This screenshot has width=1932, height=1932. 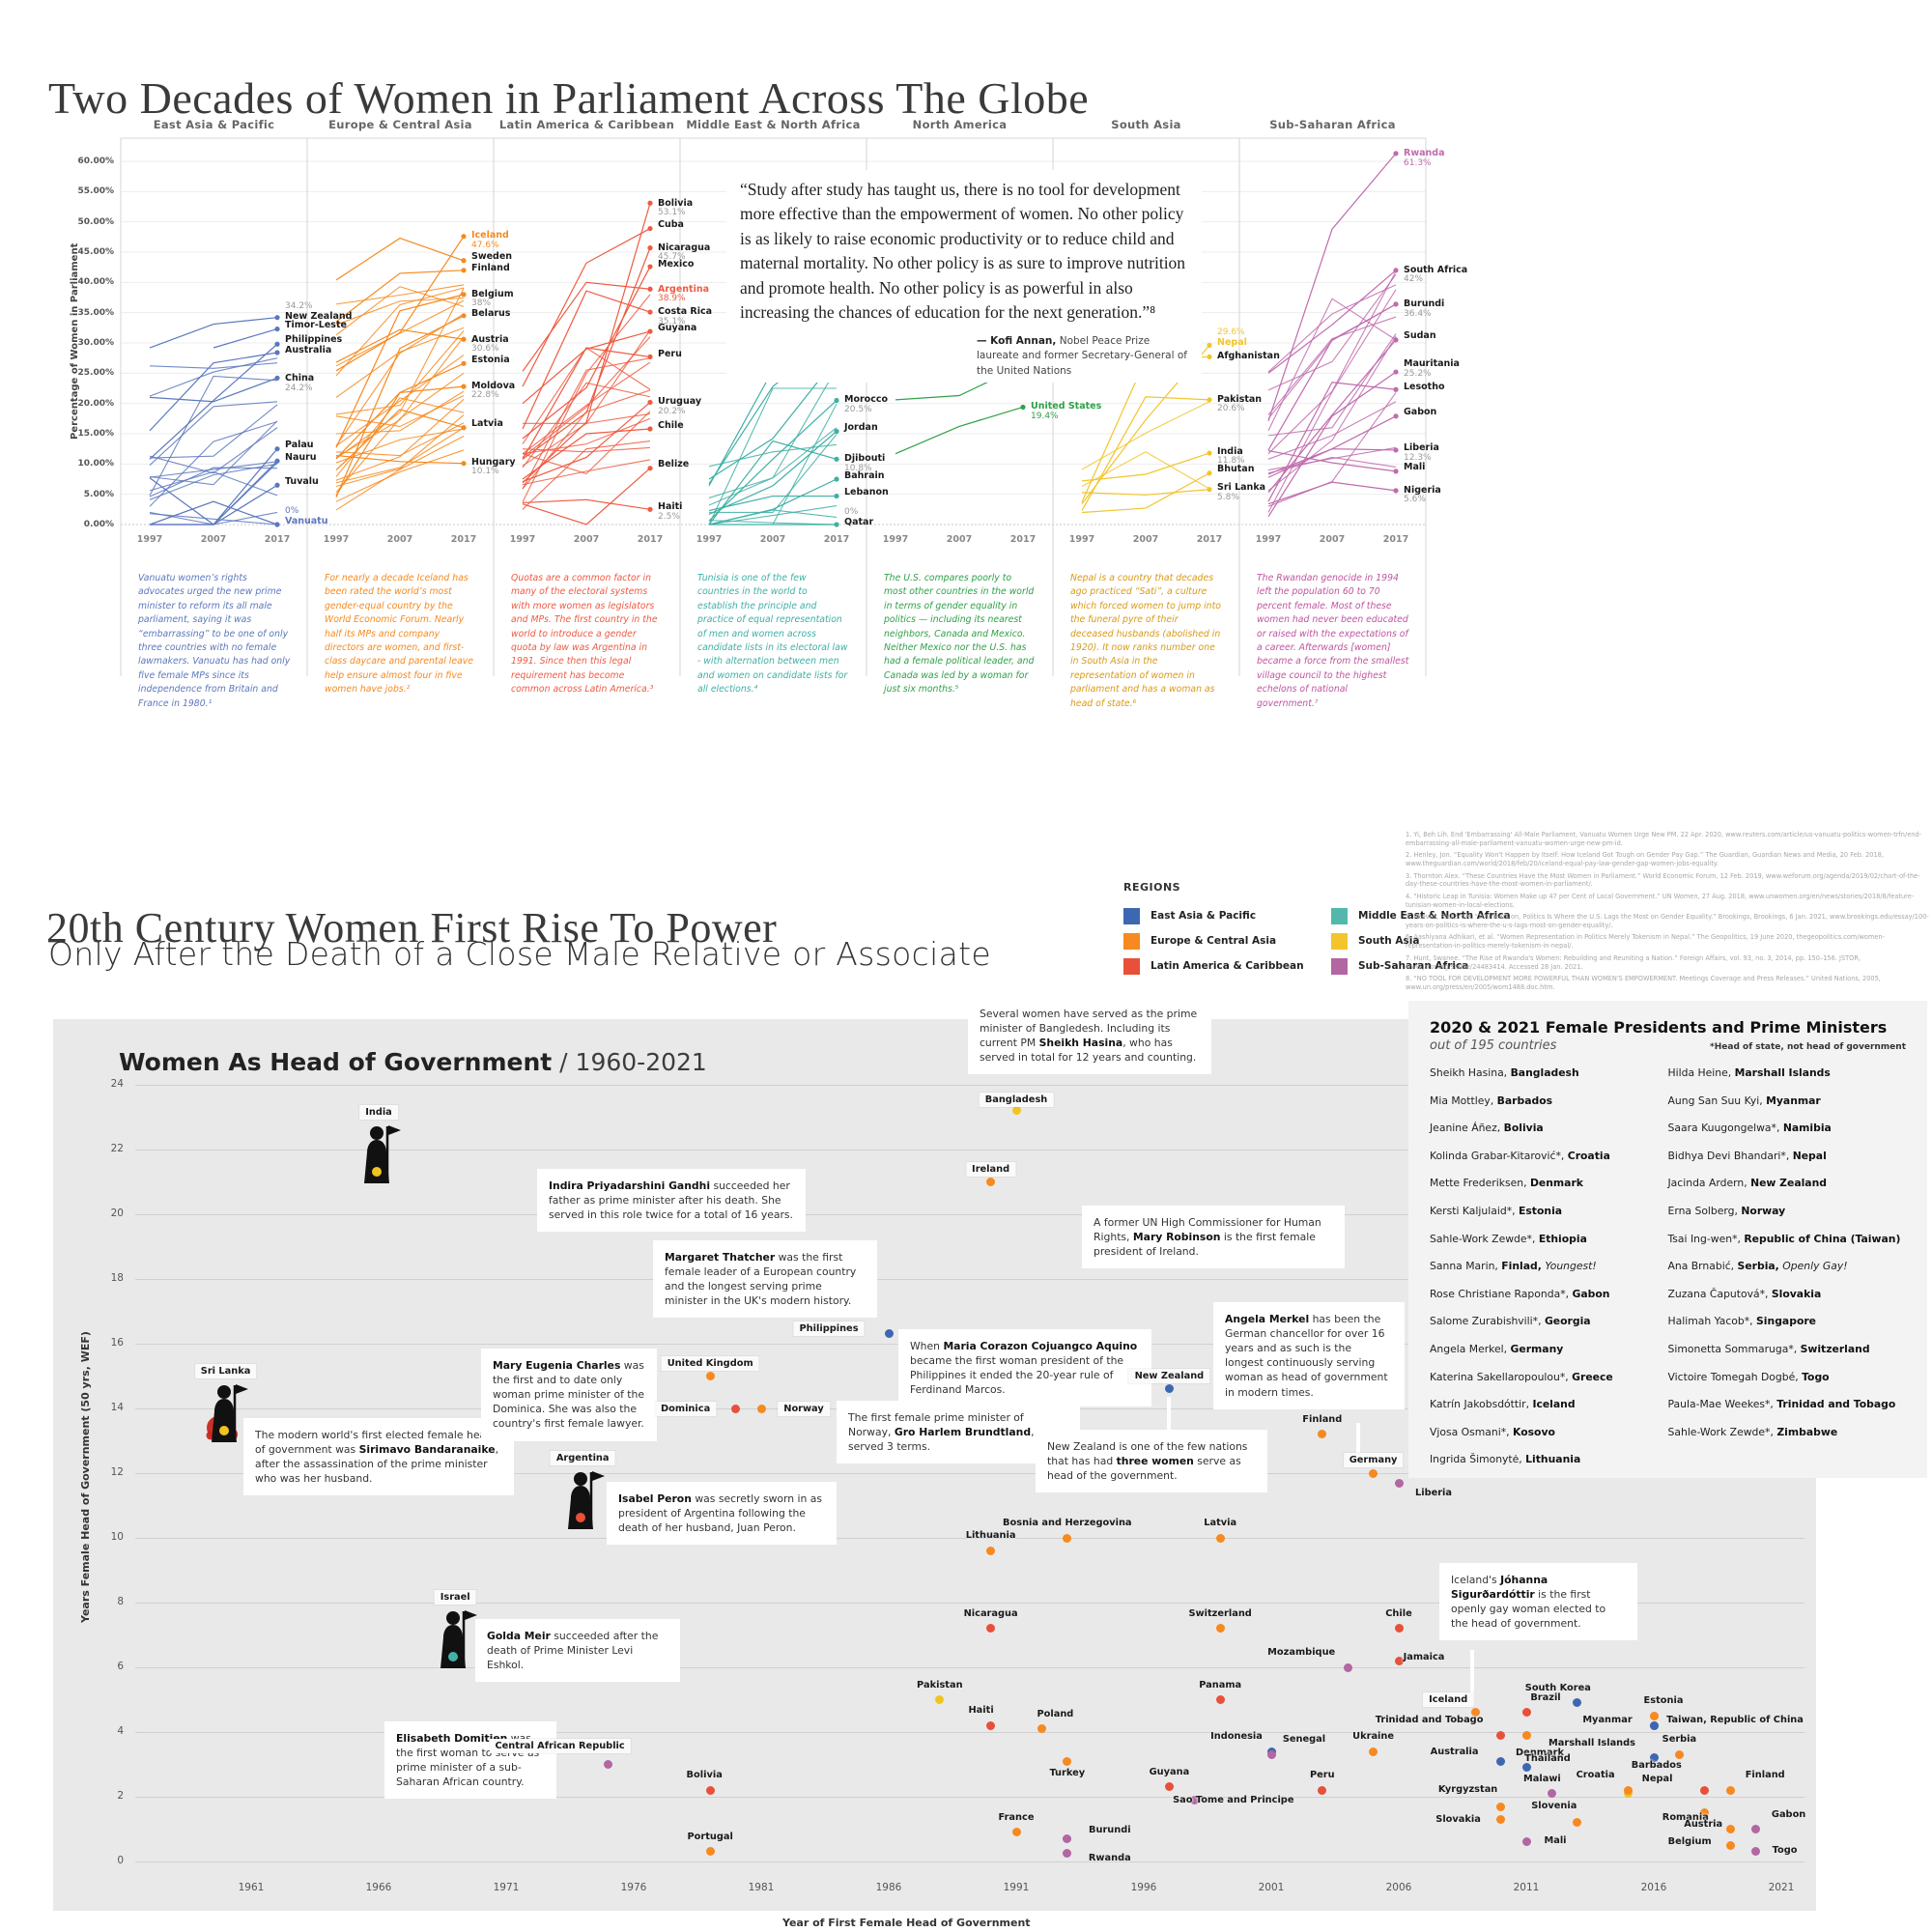 What do you see at coordinates (669, 516) in the screenshot?
I see `country-value: 2.5%` at bounding box center [669, 516].